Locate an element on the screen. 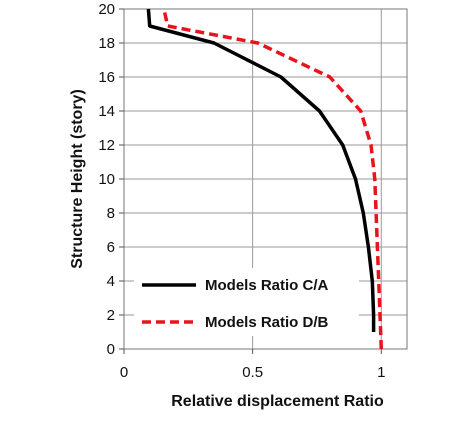  y-tick-label: 20 is located at coordinates (106, 9).